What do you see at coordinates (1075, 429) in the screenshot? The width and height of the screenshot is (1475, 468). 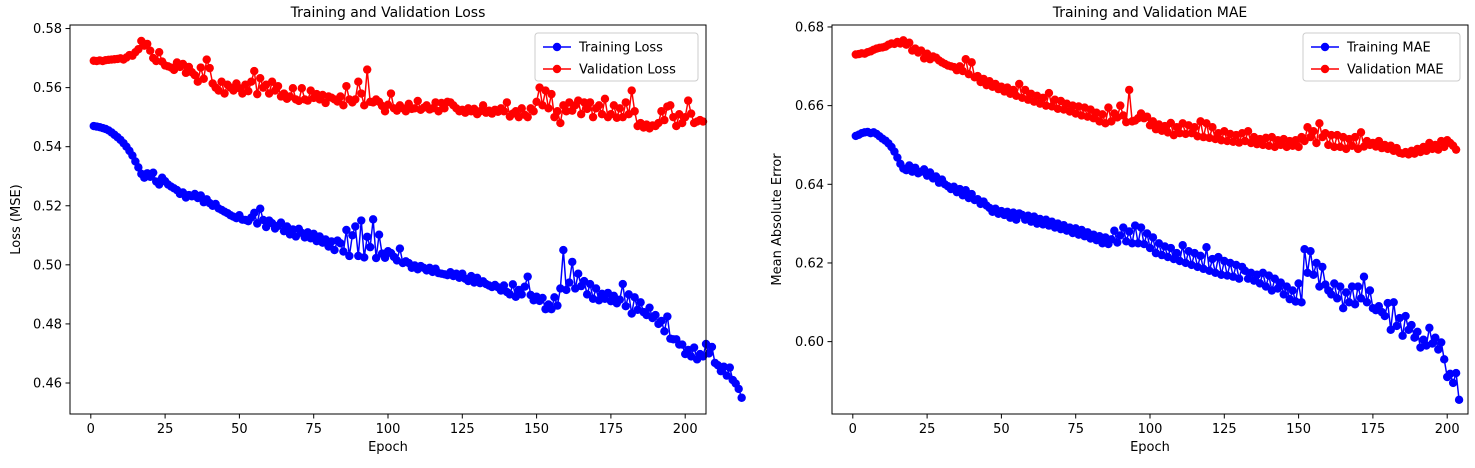 I see `mae-x-tick-label-3: 75` at bounding box center [1075, 429].